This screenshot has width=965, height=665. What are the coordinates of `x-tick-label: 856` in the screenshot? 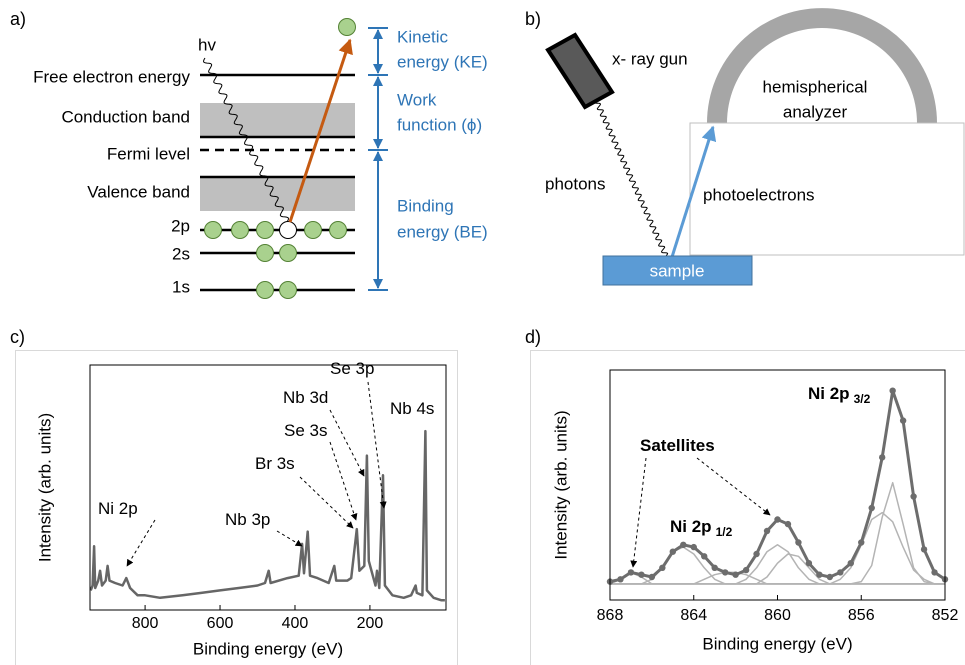 It's located at (861, 615).